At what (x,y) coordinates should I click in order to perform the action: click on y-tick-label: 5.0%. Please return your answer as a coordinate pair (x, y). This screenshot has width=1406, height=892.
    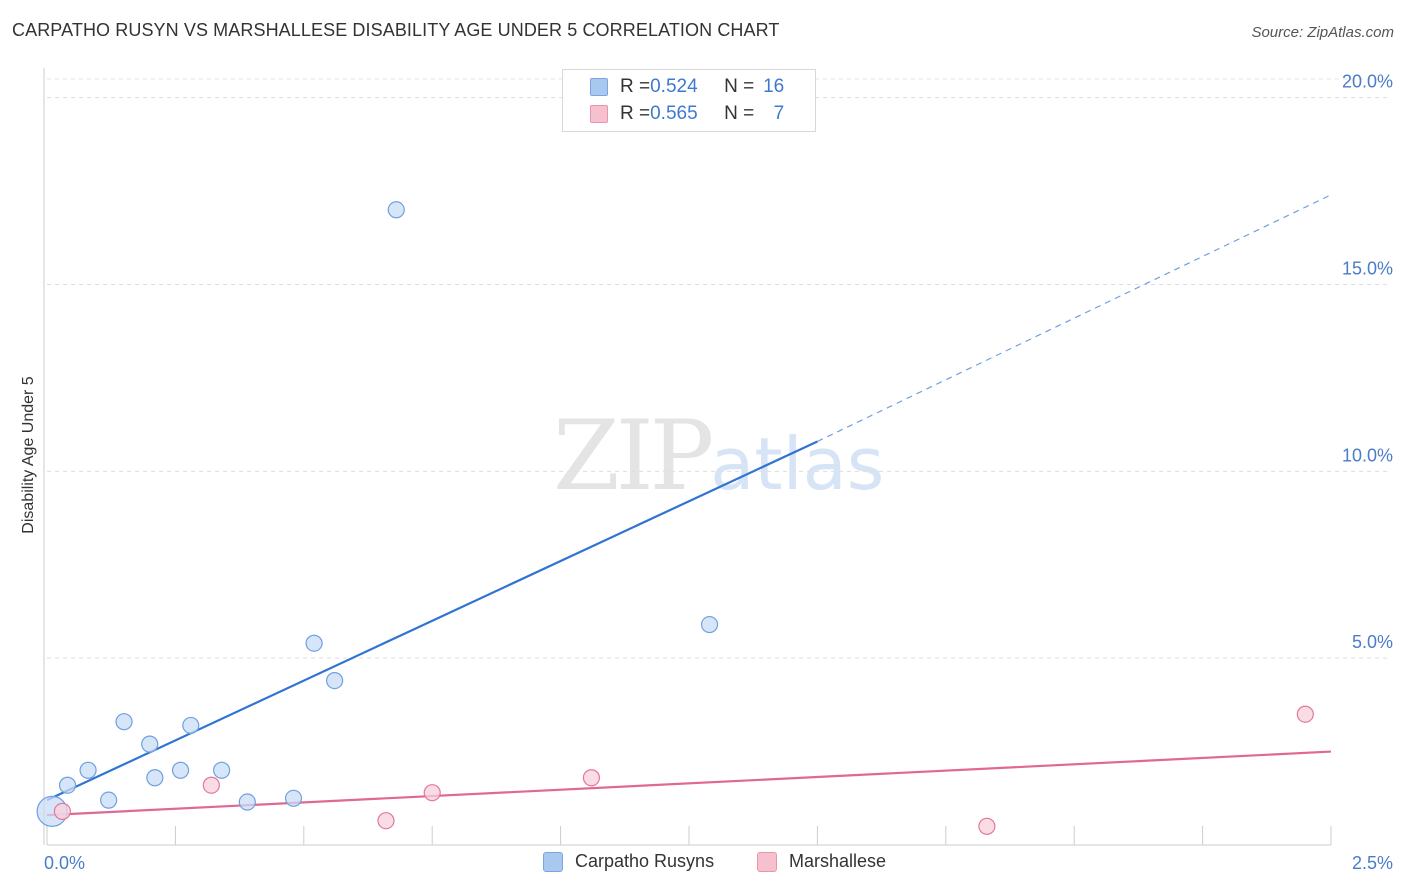
    Looking at the image, I should click on (1372, 642).